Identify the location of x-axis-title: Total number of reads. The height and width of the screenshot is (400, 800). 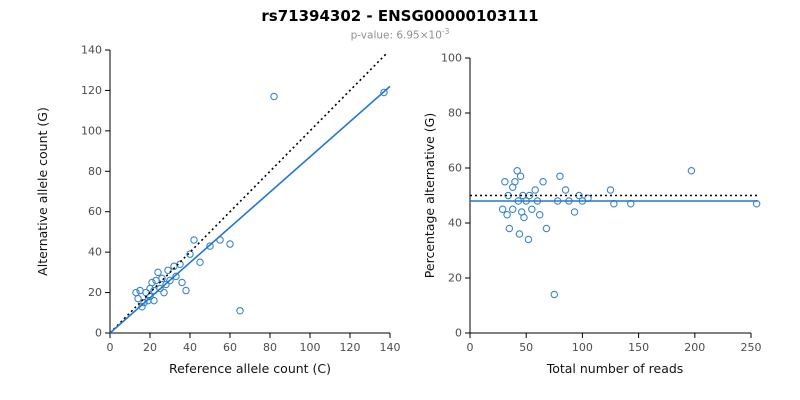
(615, 368).